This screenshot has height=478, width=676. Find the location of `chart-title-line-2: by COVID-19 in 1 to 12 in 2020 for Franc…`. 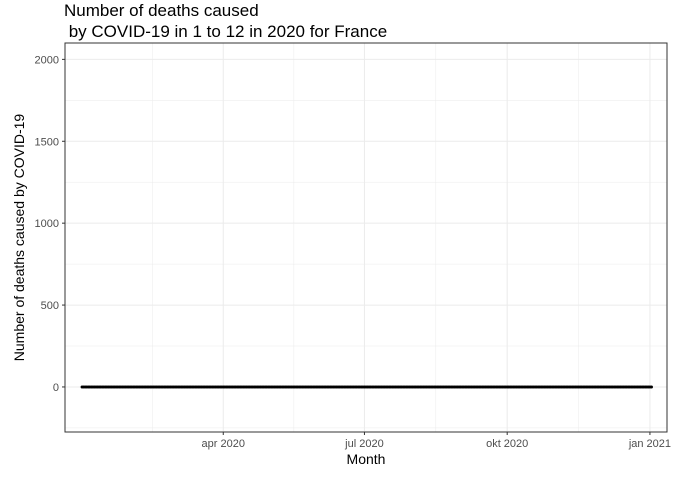

chart-title-line-2: by COVID-19 in 1 to 12 in 2020 for Franc… is located at coordinates (225, 31).